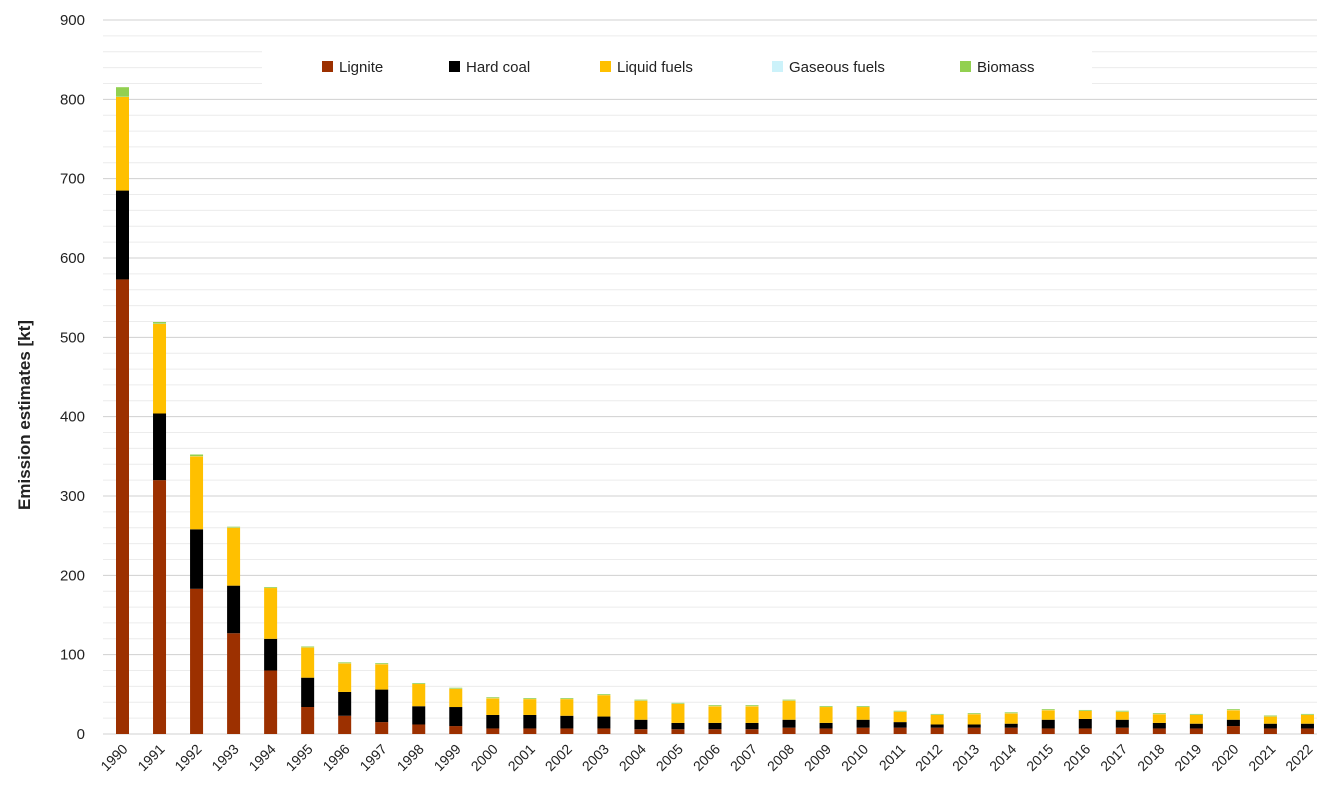 This screenshot has width=1317, height=795. Describe the element at coordinates (361, 67) in the screenshot. I see `legend-label: Lignite` at that location.